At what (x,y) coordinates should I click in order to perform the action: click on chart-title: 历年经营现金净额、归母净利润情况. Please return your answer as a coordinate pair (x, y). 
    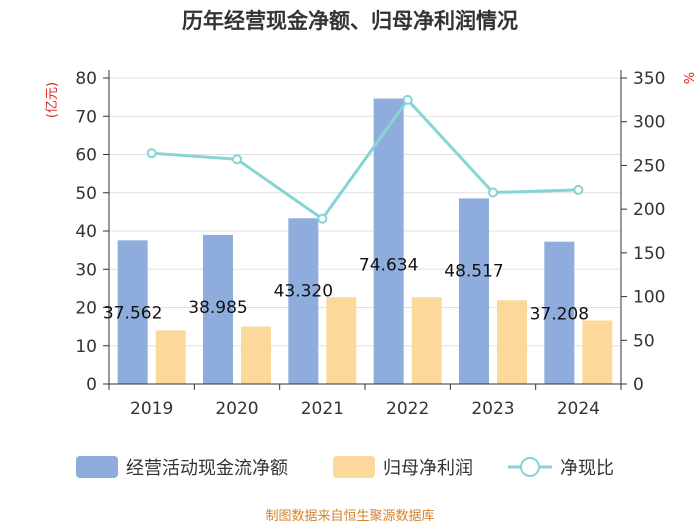
    Looking at the image, I should click on (350, 21).